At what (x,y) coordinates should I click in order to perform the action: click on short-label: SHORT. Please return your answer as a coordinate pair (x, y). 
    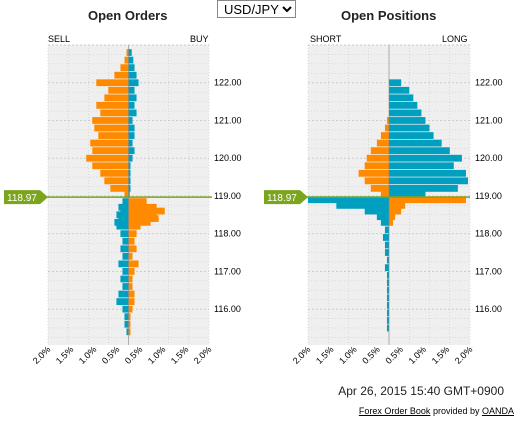
    Looking at the image, I should click on (326, 39).